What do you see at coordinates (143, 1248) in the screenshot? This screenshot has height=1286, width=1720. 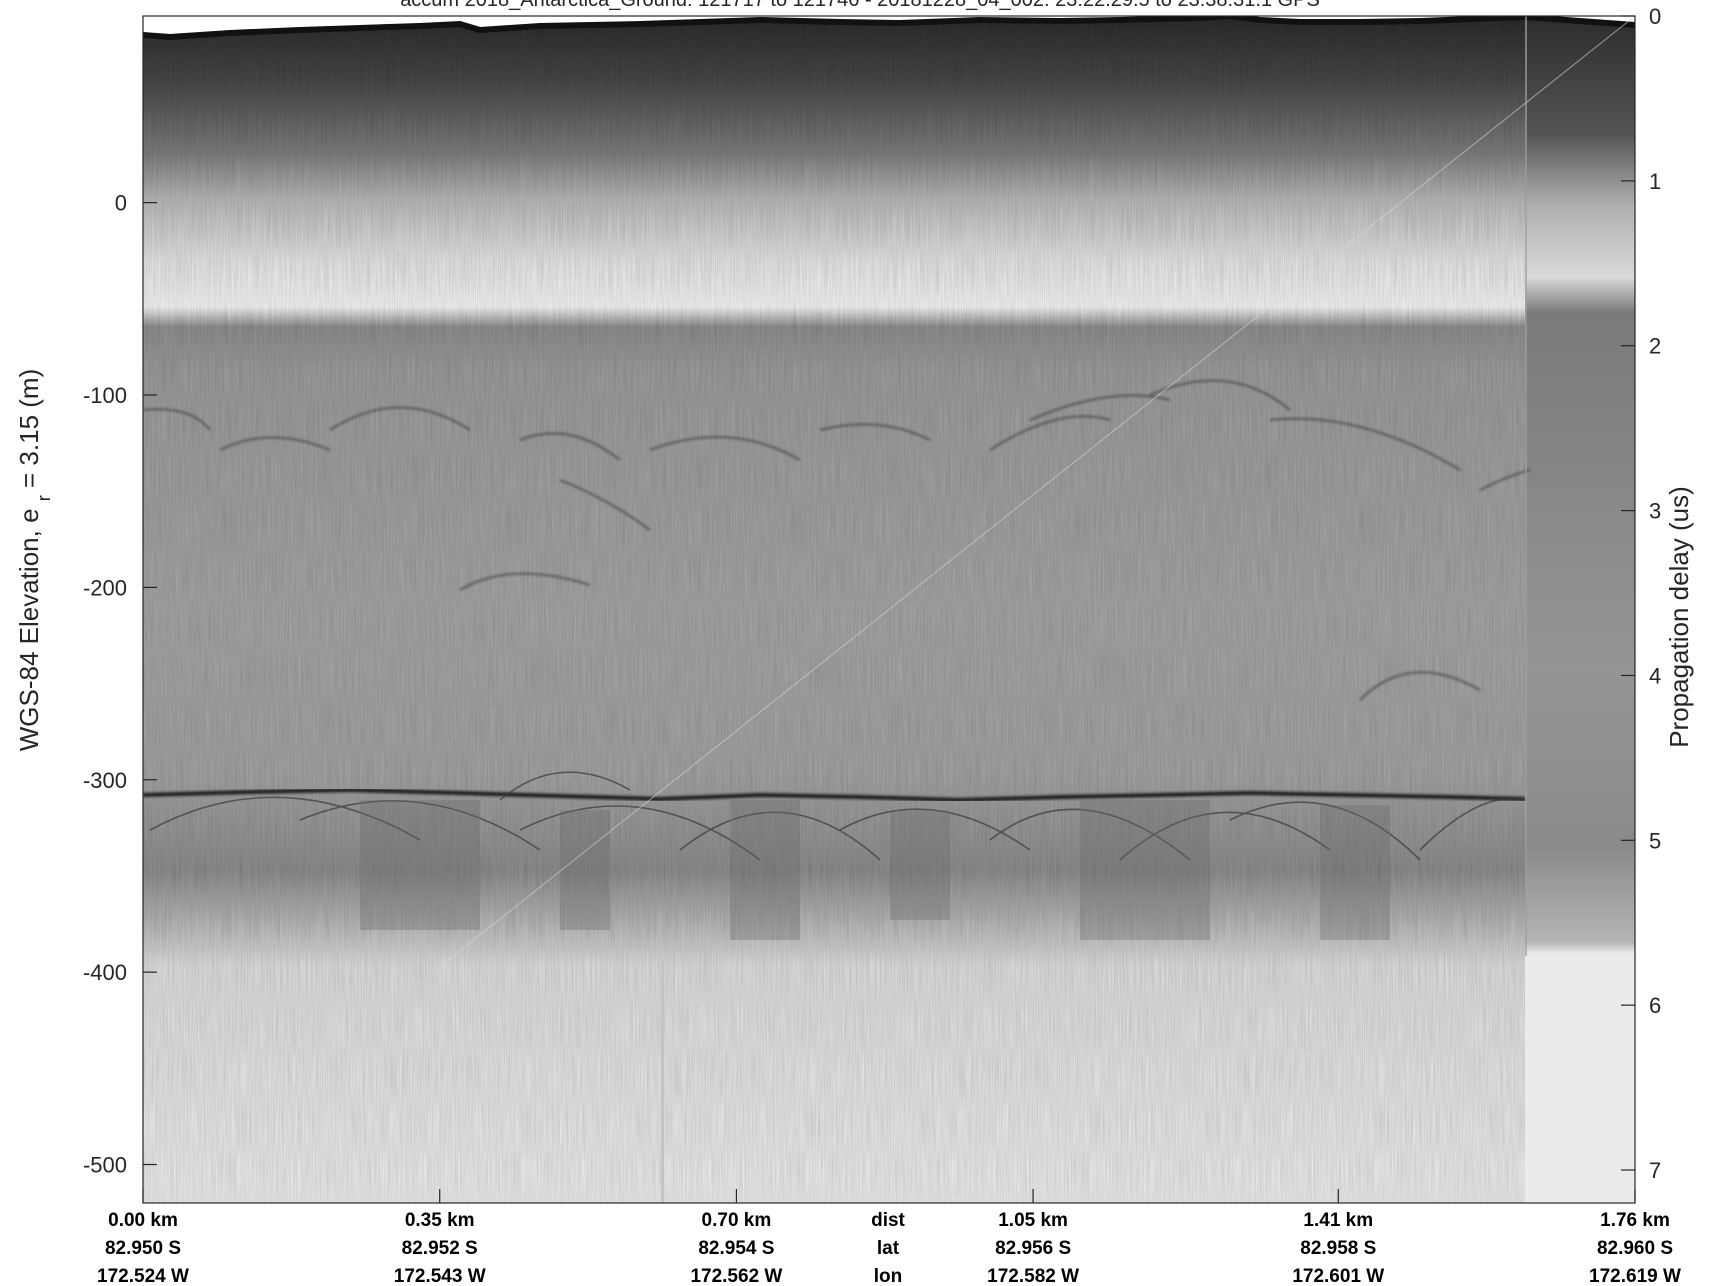 I see `bottom-lat-label: 82.950 S` at bounding box center [143, 1248].